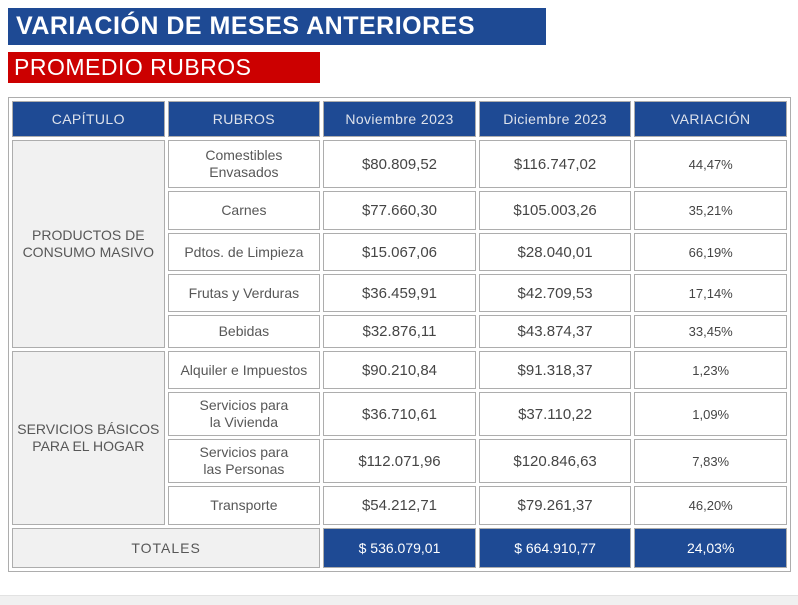  Describe the element at coordinates (244, 164) in the screenshot. I see `rubro-cell: Comestibles Envasados` at that location.